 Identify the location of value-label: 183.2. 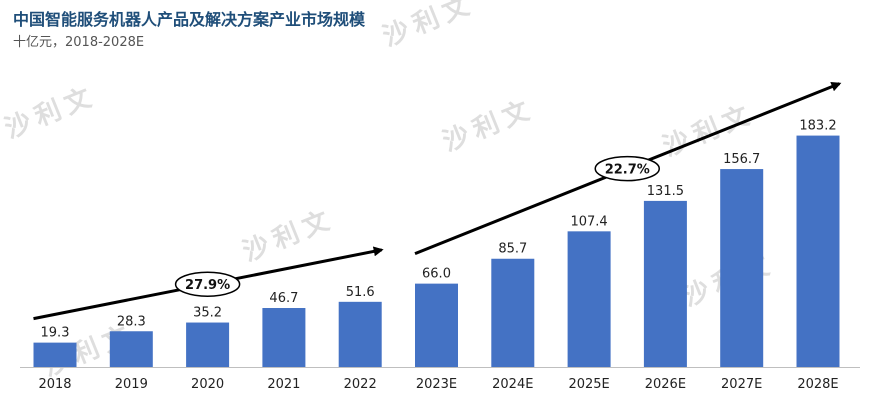
(817, 126).